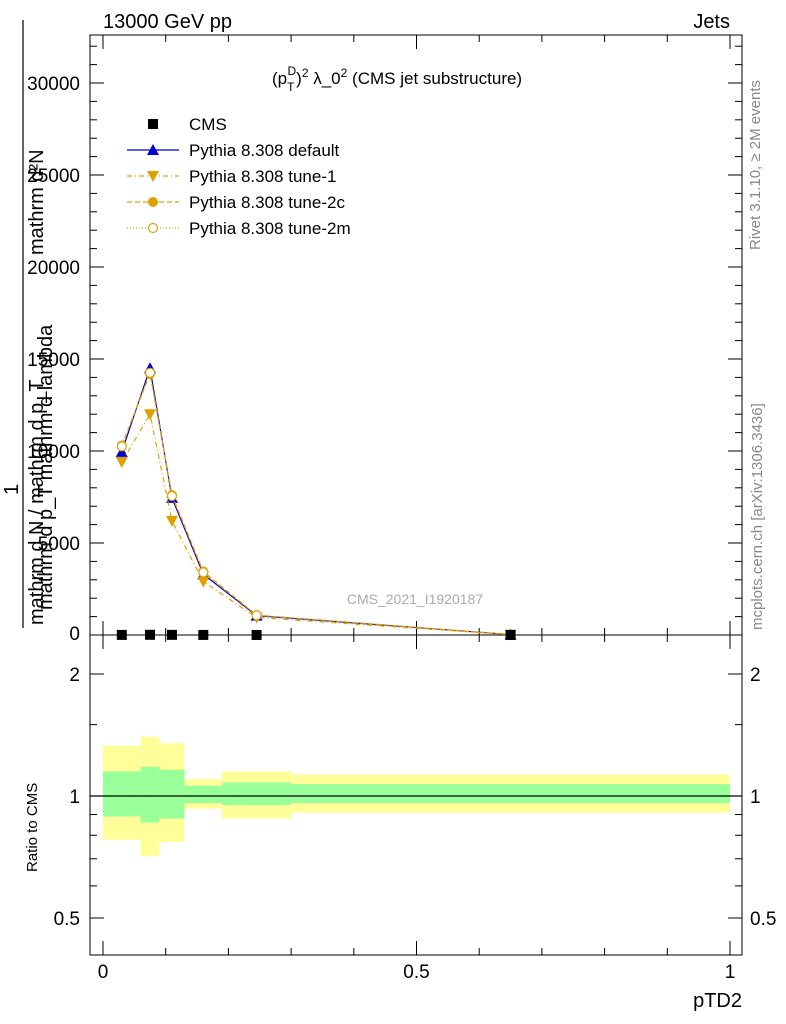 This screenshot has height=1024, width=786. Describe the element at coordinates (717, 1001) in the screenshot. I see `x-axis-label: pTD2` at that location.